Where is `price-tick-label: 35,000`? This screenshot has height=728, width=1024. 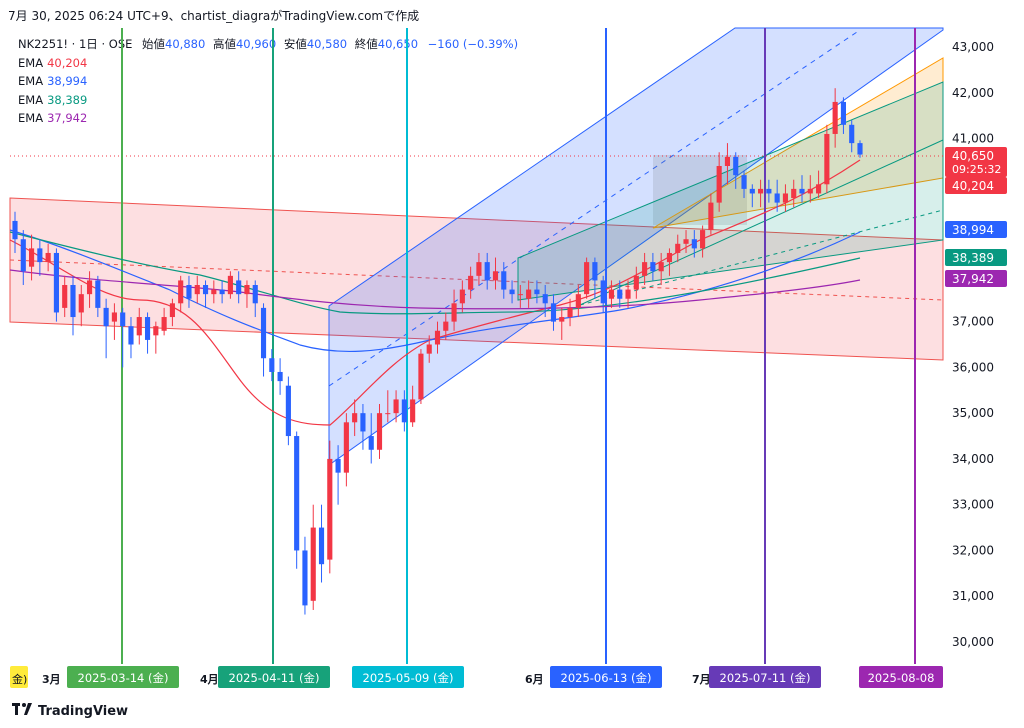 price-tick-label: 35,000 is located at coordinates (973, 413).